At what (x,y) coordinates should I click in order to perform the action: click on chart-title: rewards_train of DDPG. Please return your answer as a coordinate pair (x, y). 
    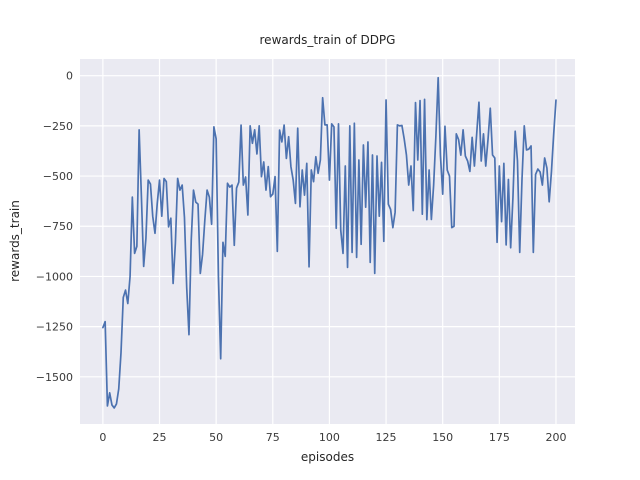
    Looking at the image, I should click on (327, 40).